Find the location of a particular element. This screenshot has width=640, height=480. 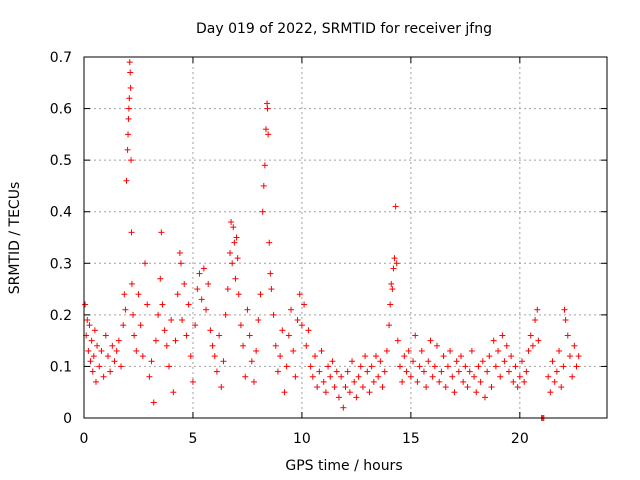

y-tick-label: 0.6 is located at coordinates (61, 110).